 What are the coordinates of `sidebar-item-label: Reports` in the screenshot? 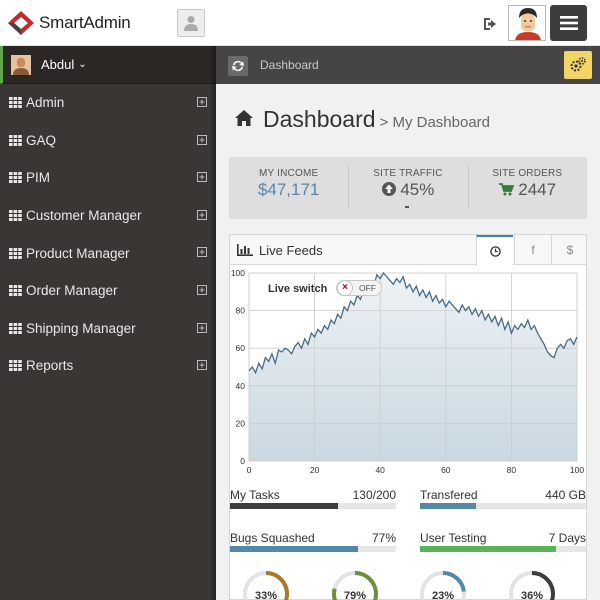 It's located at (50, 366).